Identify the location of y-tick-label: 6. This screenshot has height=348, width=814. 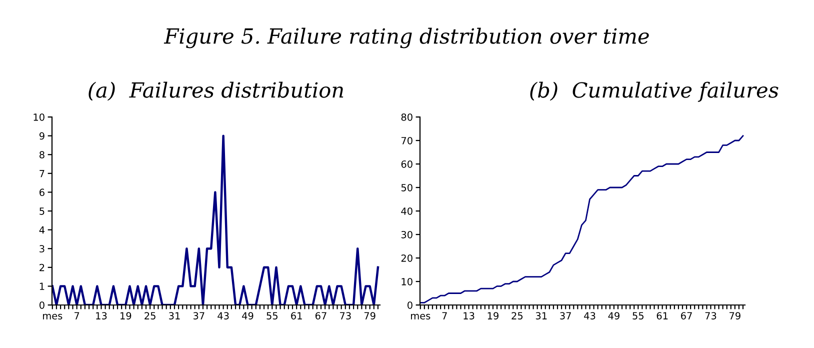
(42, 192).